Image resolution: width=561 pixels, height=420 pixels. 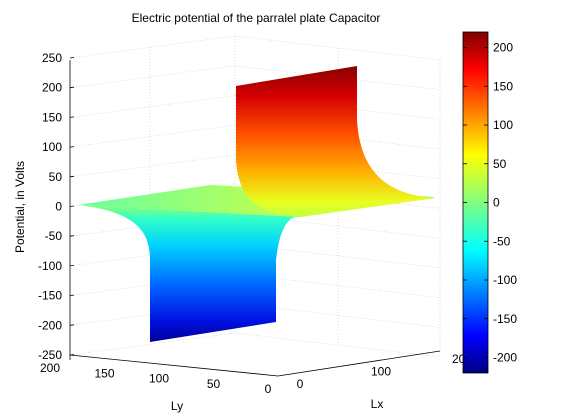 What do you see at coordinates (50, 296) in the screenshot?
I see `z-tick-label: -150` at bounding box center [50, 296].